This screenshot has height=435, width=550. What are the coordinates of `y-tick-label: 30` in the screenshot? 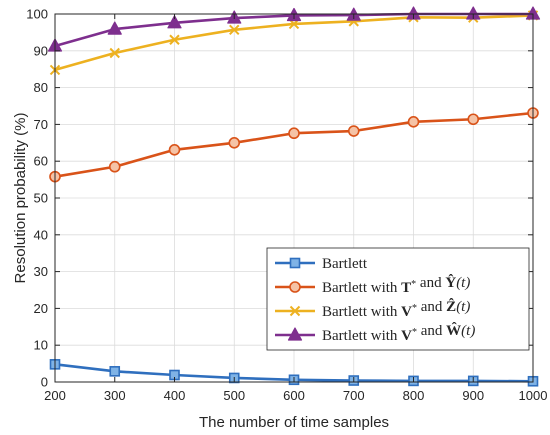 It's located at (41, 271).